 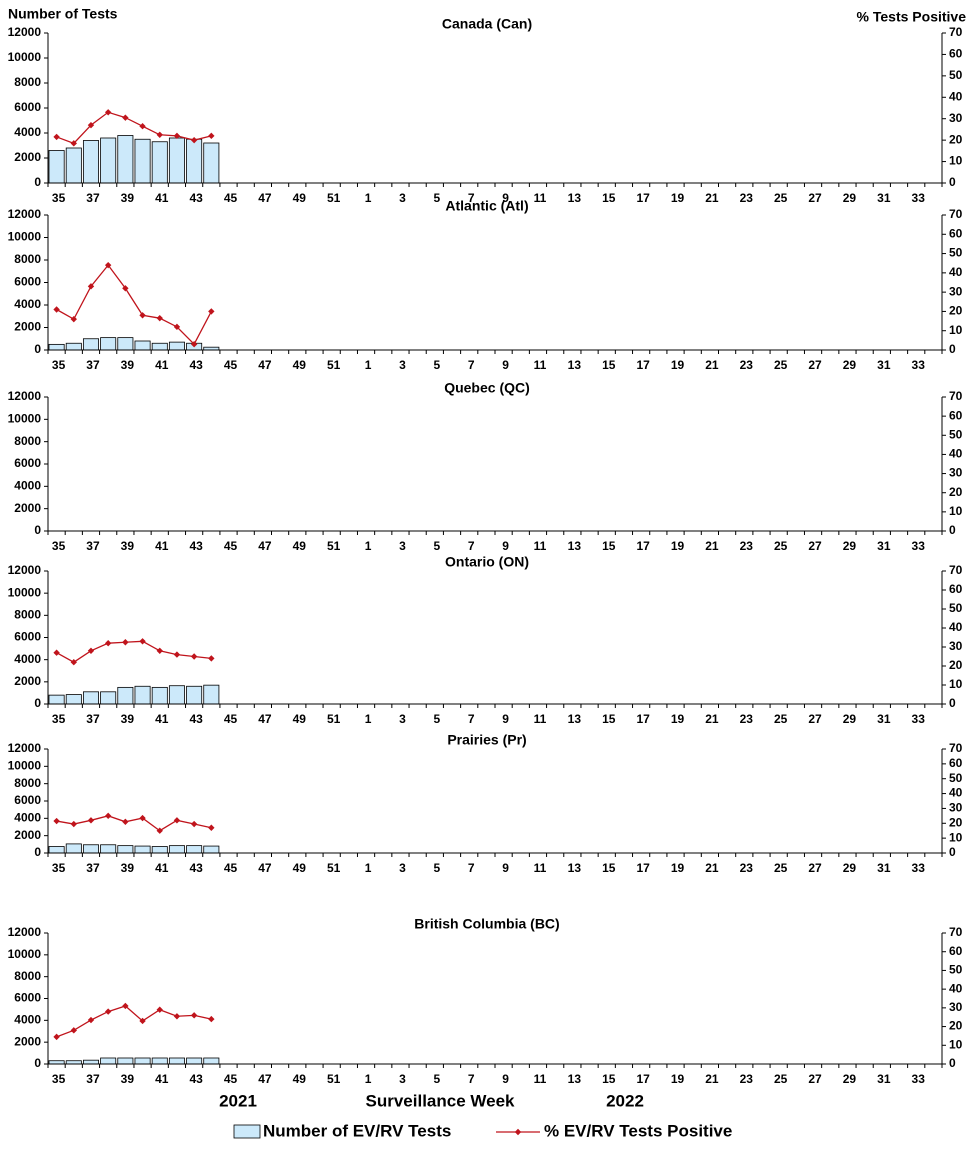 I want to click on y2-tick-label: 70, so click(x=956, y=932).